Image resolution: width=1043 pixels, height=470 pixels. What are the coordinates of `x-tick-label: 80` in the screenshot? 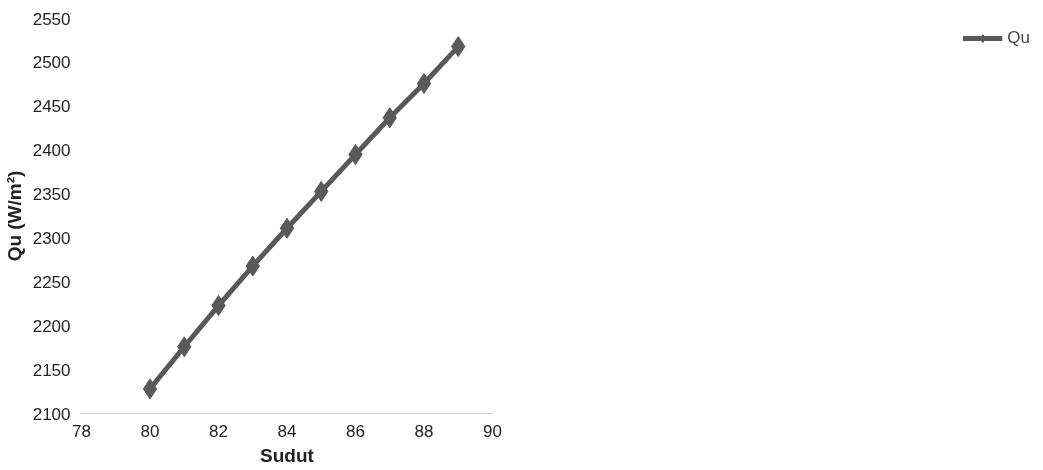 It's located at (150, 431).